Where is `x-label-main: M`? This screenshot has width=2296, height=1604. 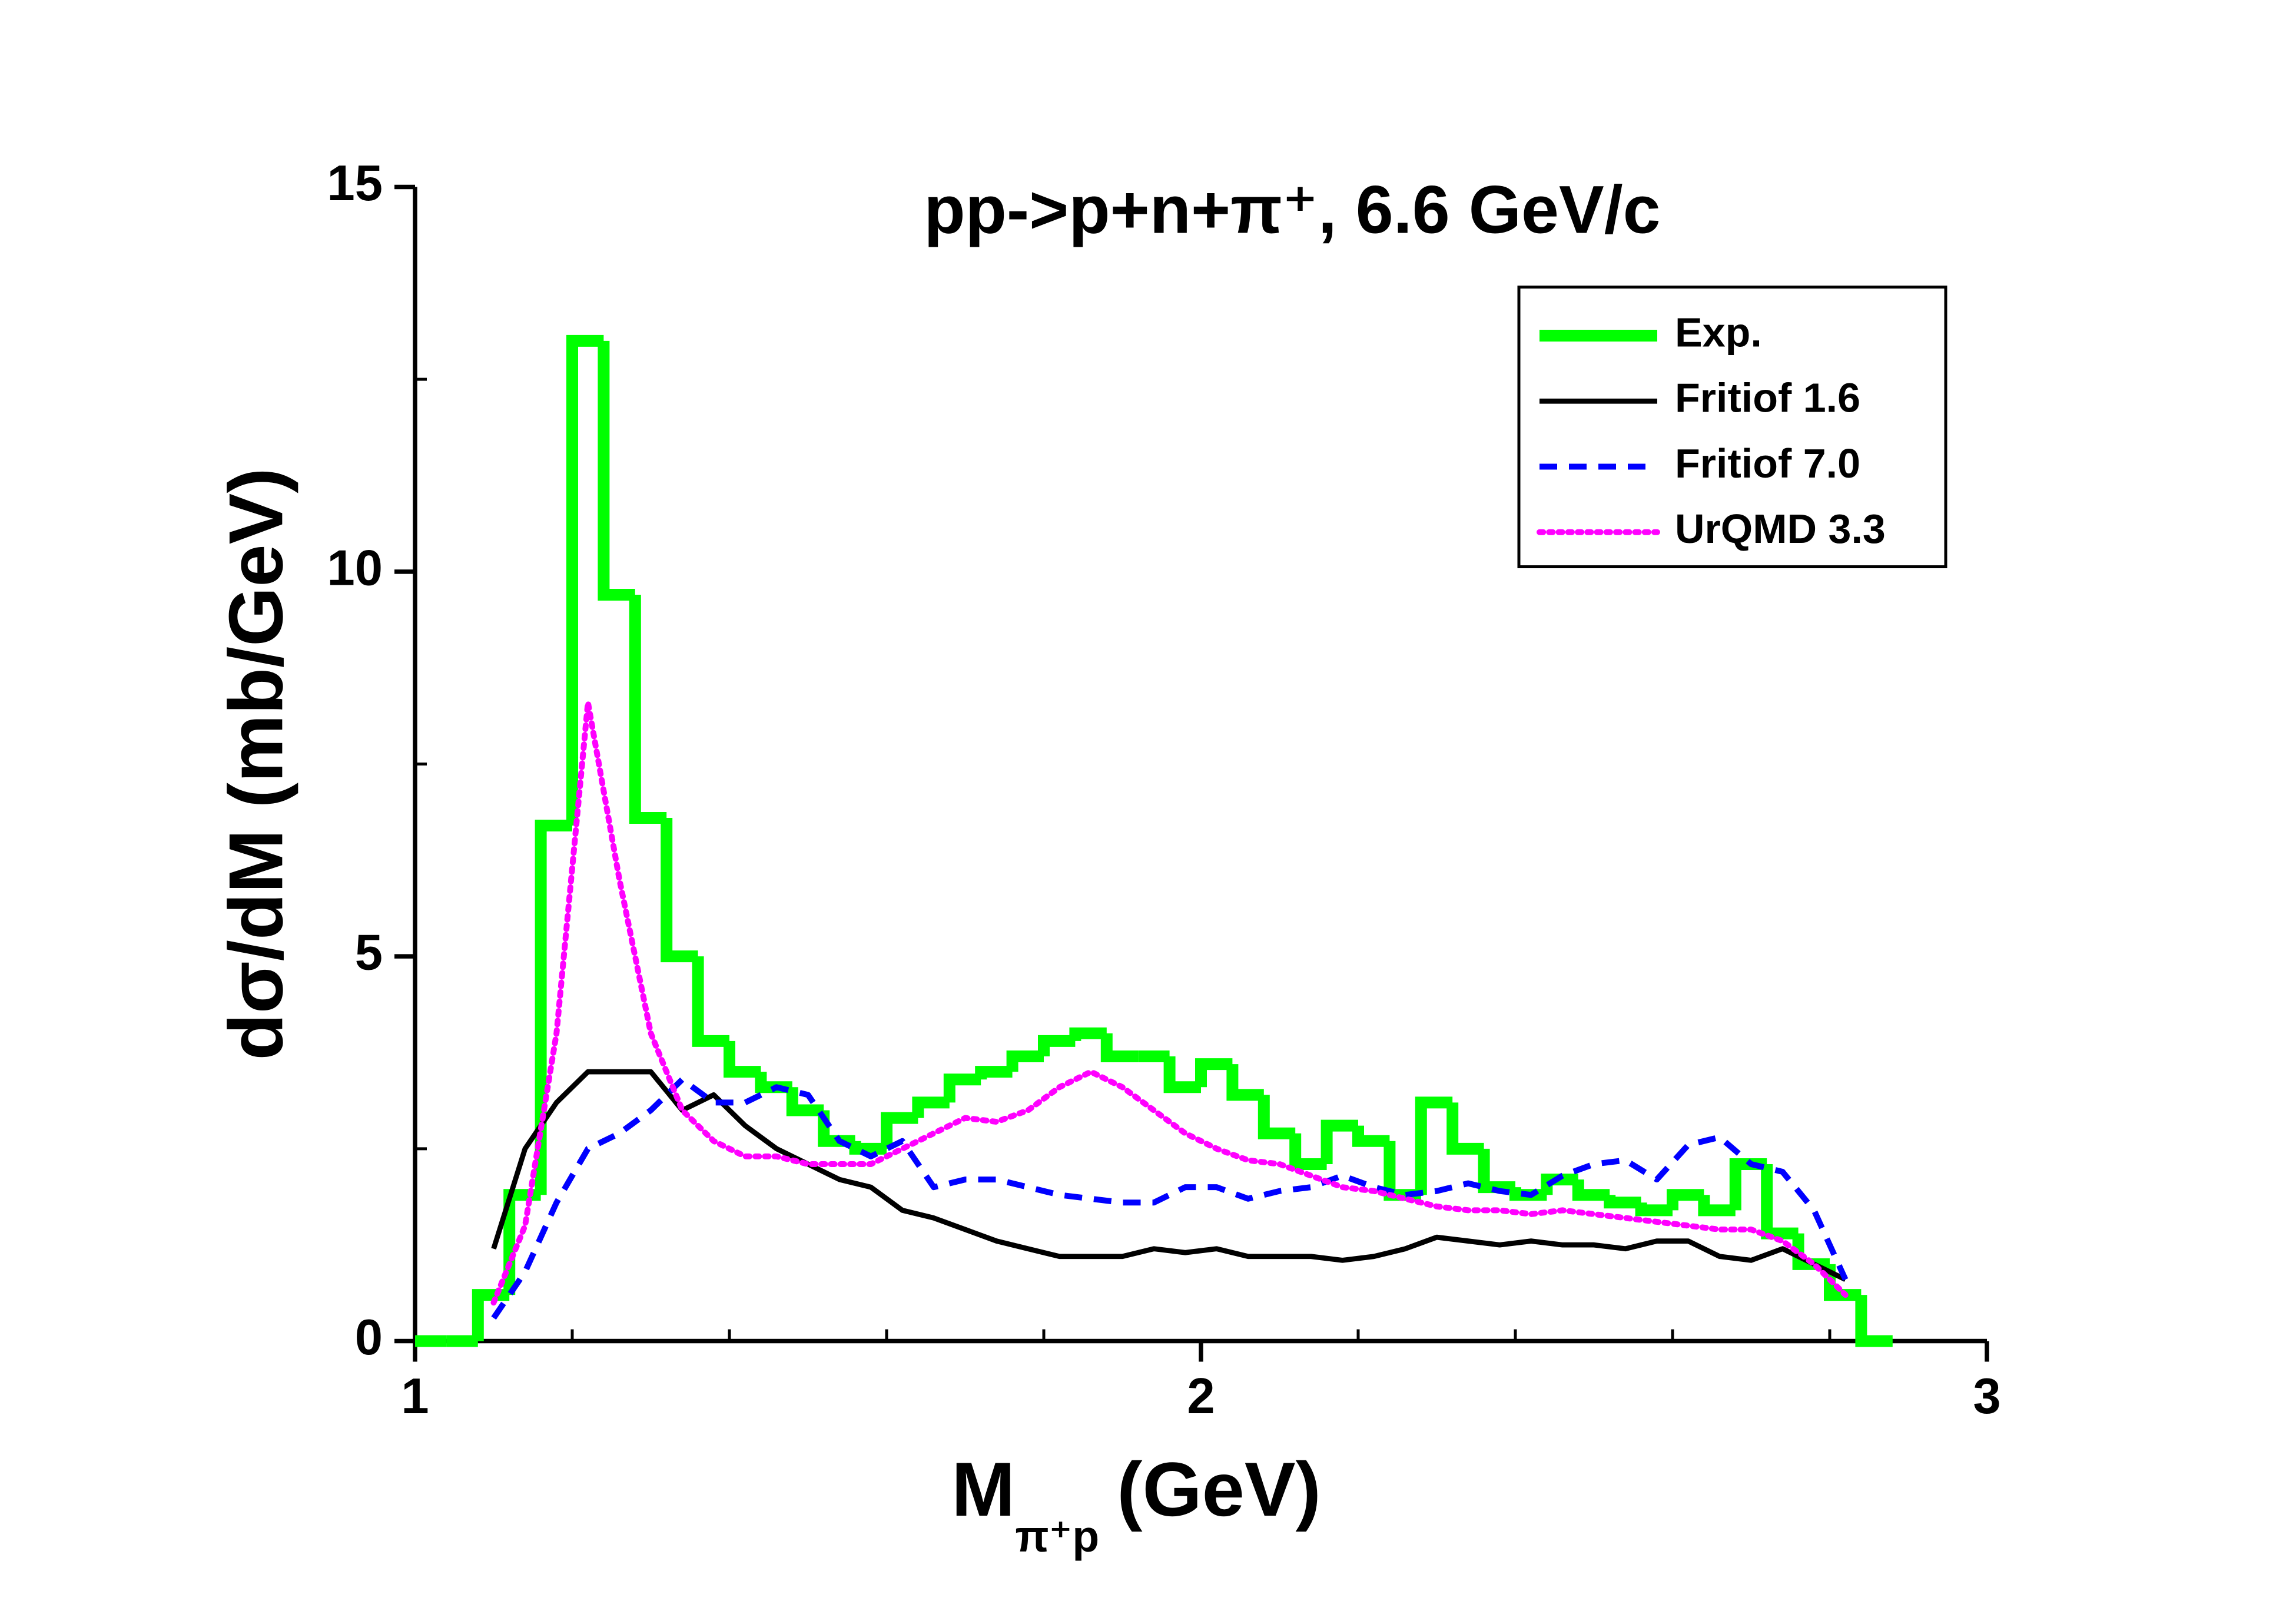 x-label-main: M is located at coordinates (983, 1489).